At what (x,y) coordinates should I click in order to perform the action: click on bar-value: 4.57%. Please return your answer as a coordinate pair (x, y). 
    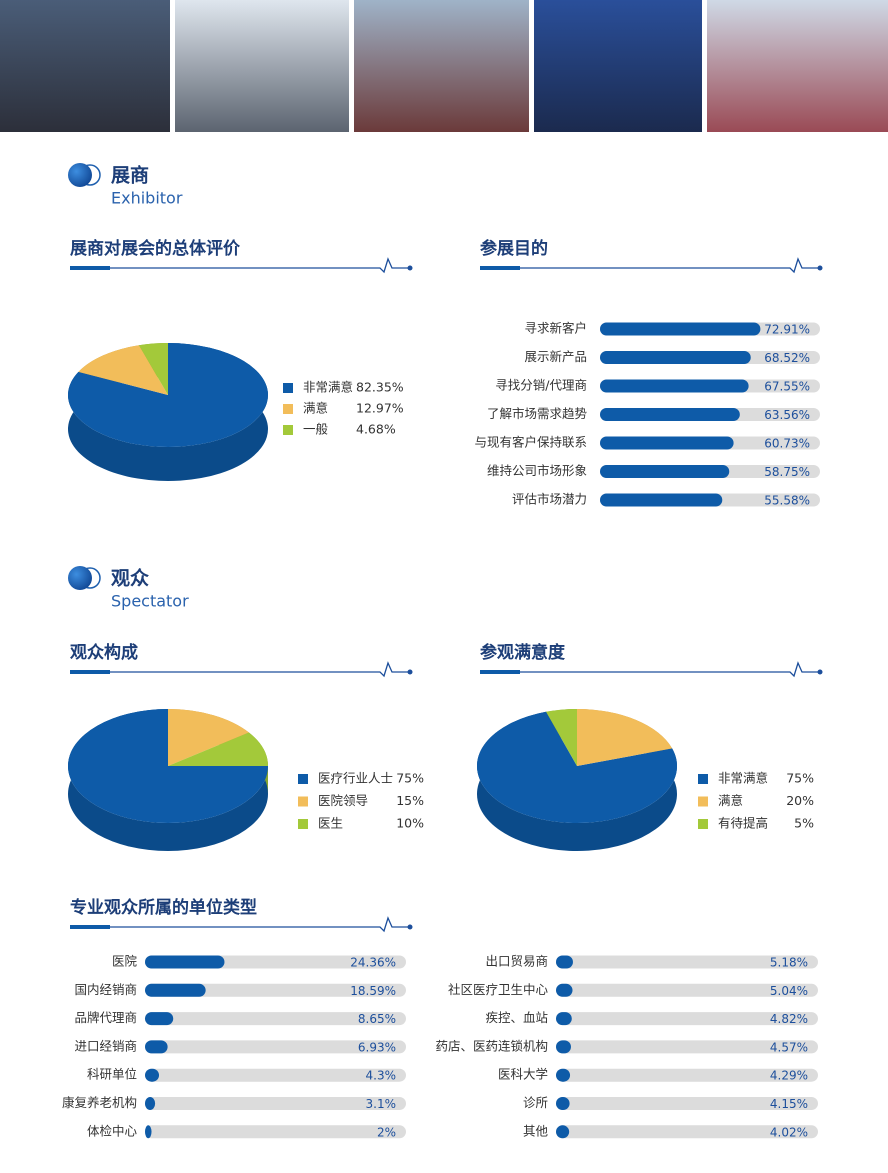
    Looking at the image, I should click on (789, 1047).